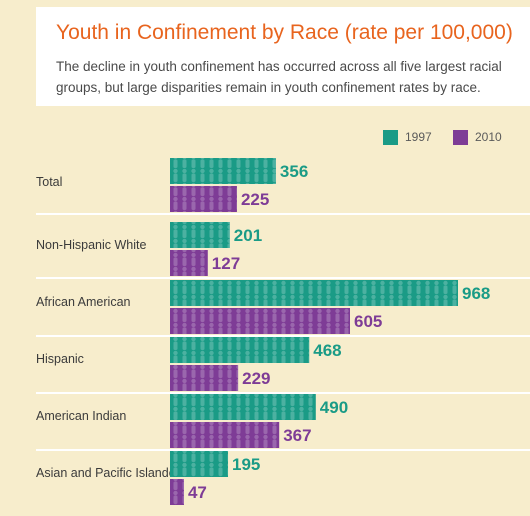 Image resolution: width=530 pixels, height=516 pixels. Describe the element at coordinates (294, 171) in the screenshot. I see `data-label-1997-0: 356` at that location.